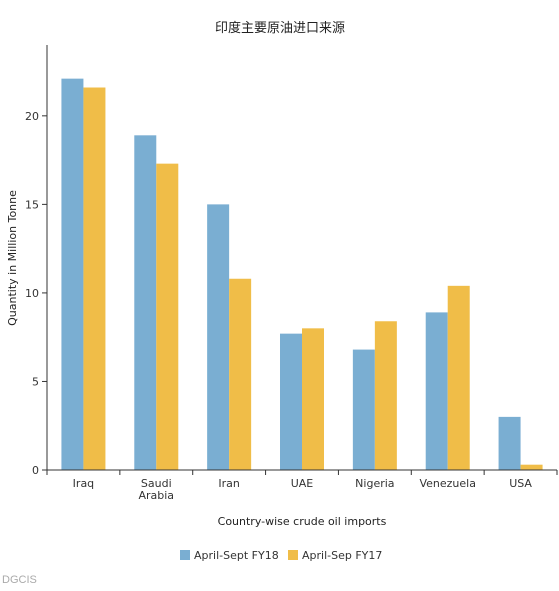 The width and height of the screenshot is (559, 591). What do you see at coordinates (342, 555) in the screenshot?
I see `legend-label: April-Sep FY17` at bounding box center [342, 555].